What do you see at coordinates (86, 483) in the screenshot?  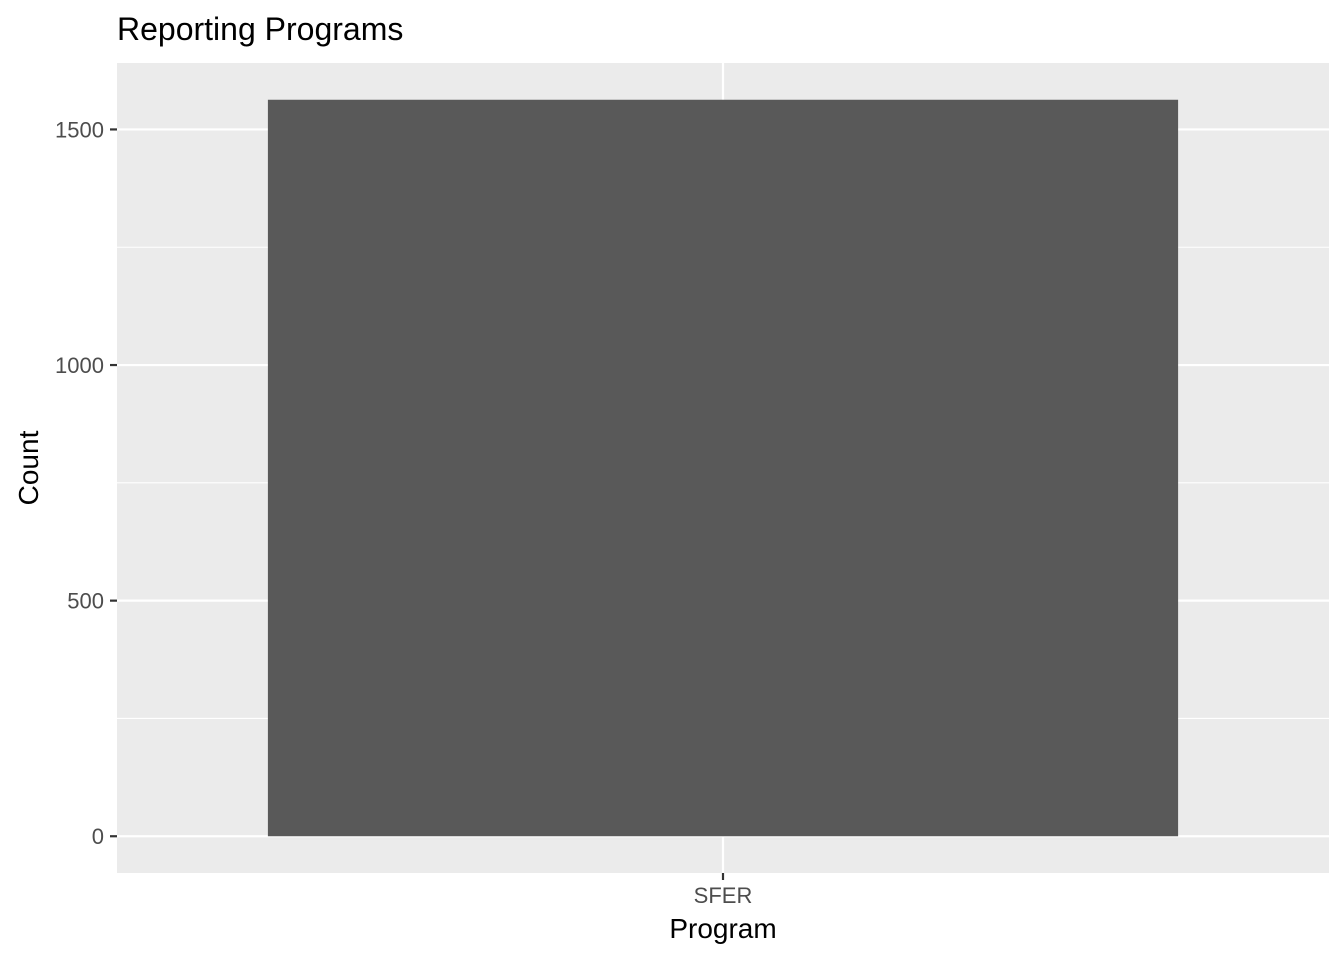 I see `y-axis: 0 500 1000 1500` at bounding box center [86, 483].